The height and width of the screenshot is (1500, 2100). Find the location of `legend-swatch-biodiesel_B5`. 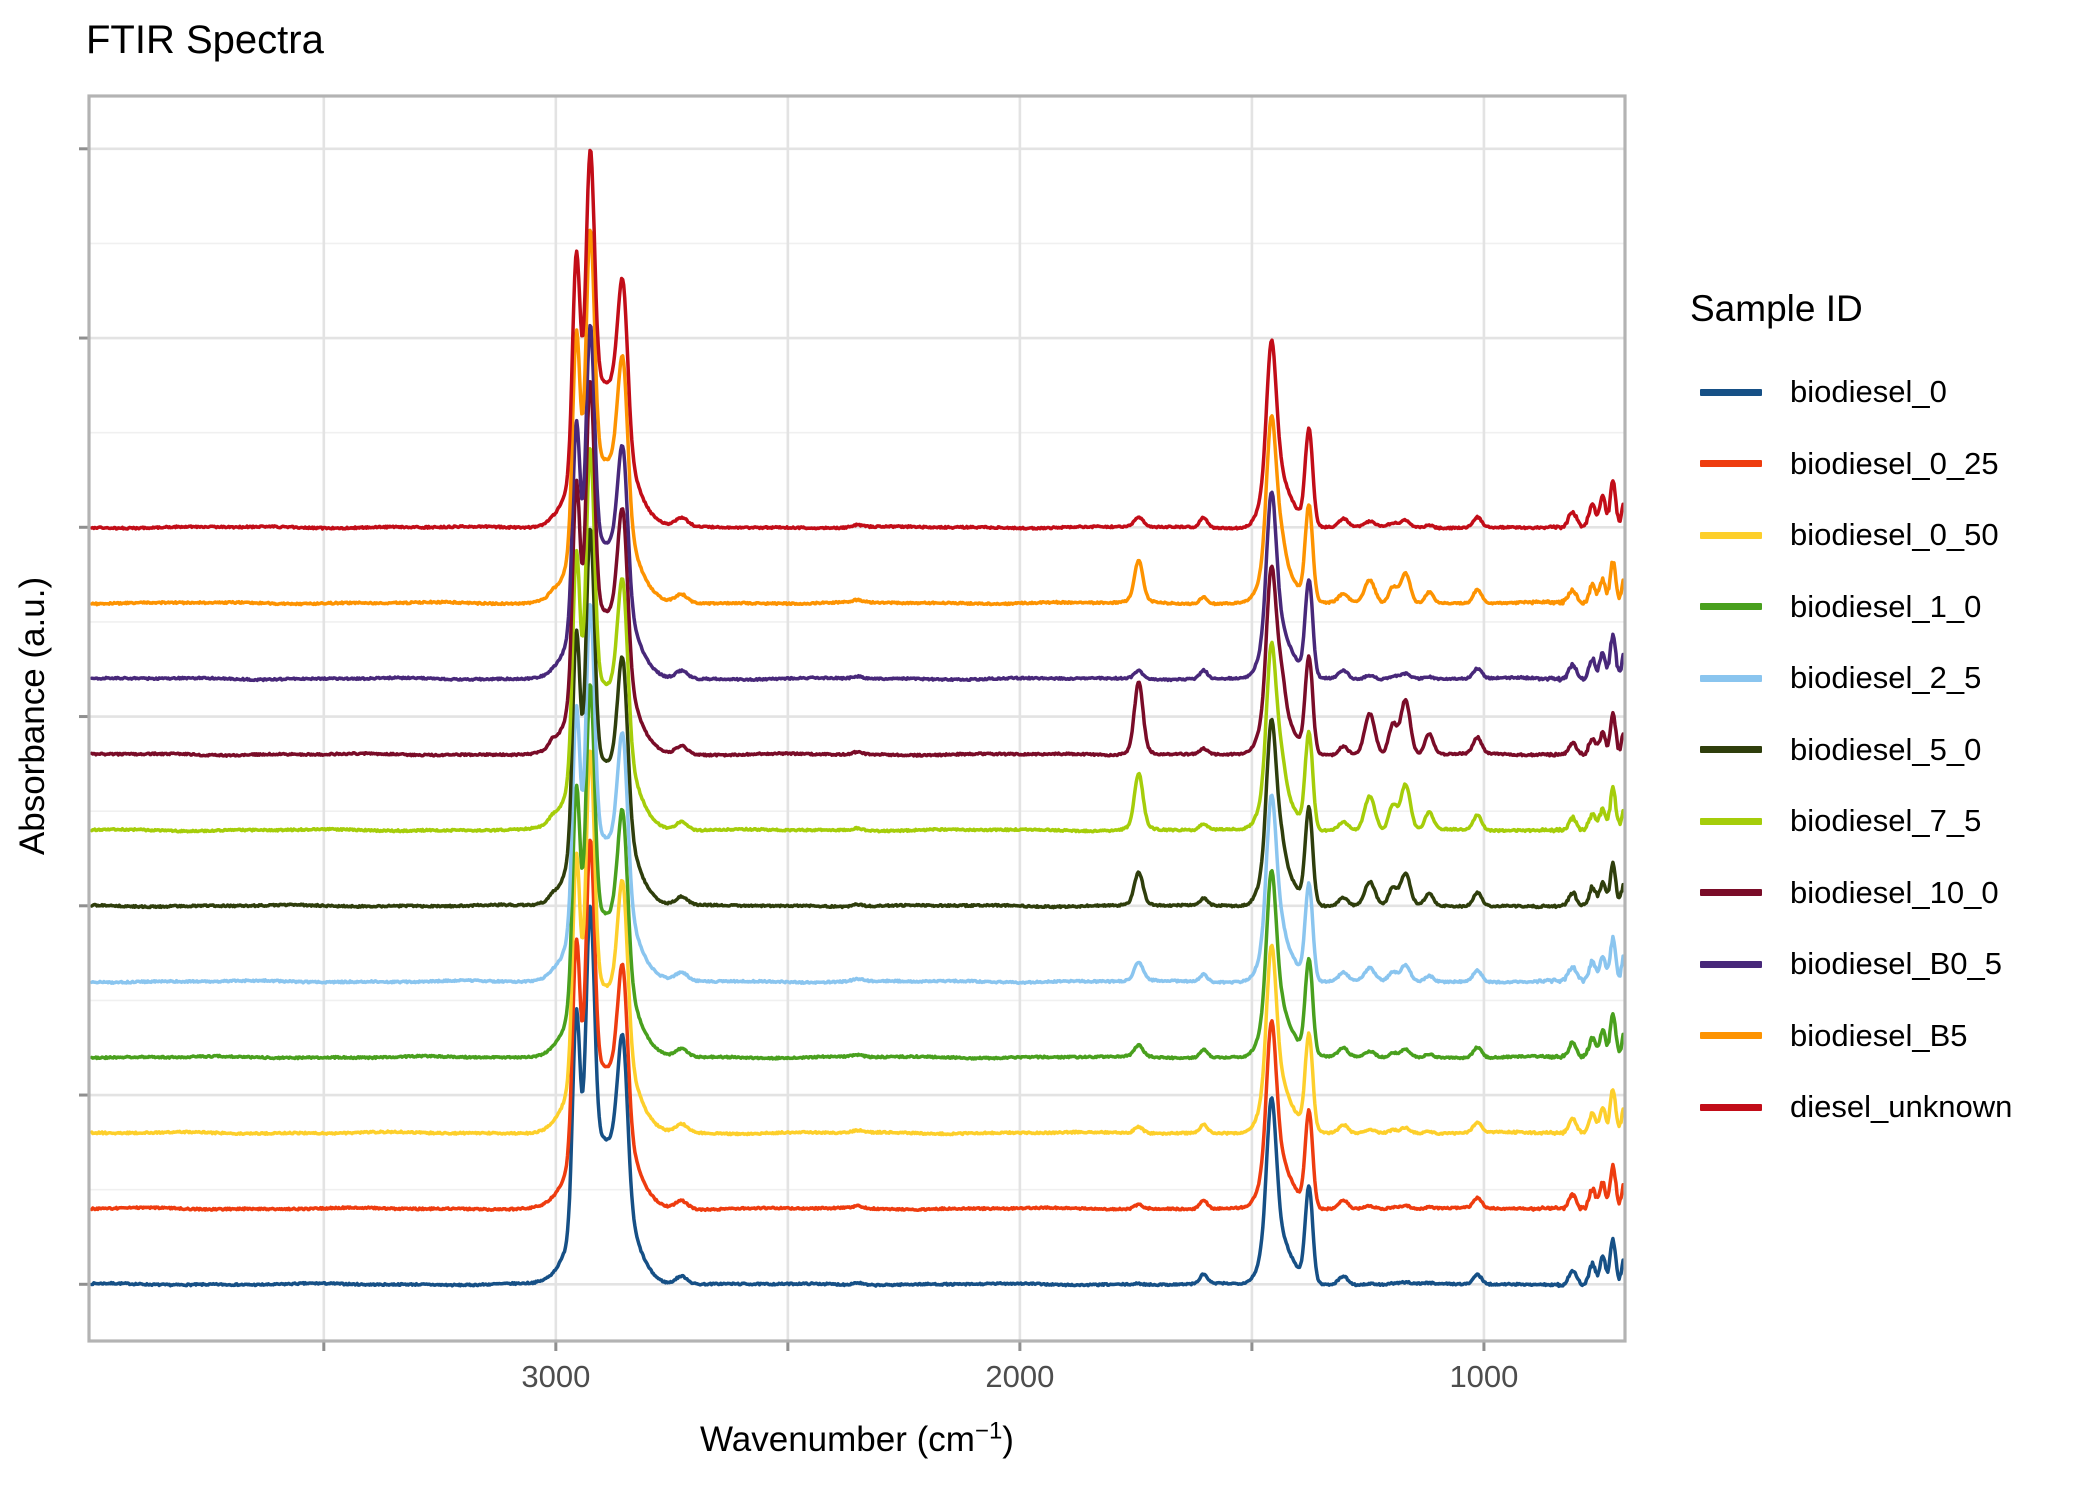

legend-swatch-biodiesel_B5 is located at coordinates (1731, 1035).